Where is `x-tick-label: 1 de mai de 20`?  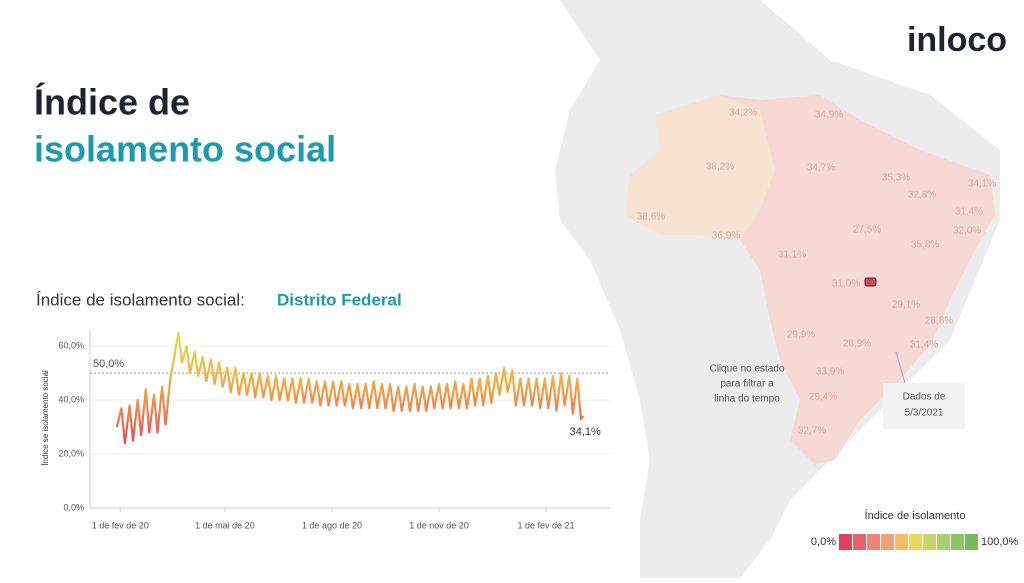
x-tick-label: 1 de mai de 20 is located at coordinates (225, 525).